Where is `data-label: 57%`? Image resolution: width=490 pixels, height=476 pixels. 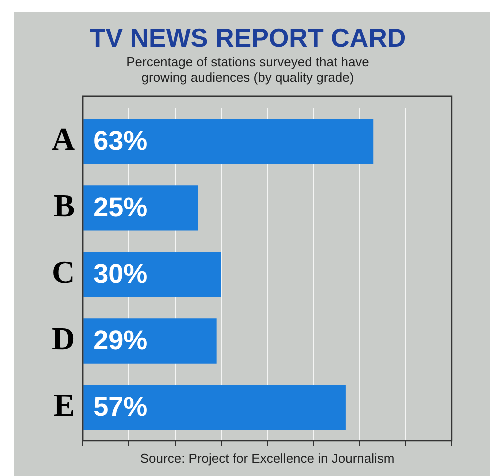 data-label: 57% is located at coordinates (121, 407).